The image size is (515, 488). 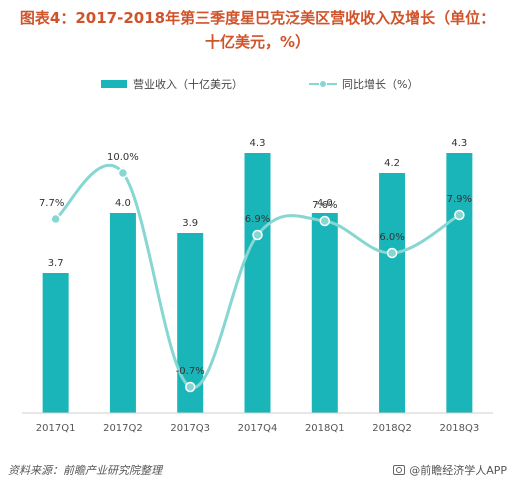 I want to click on brand-label: @前瞻经济学人APP, so click(x=458, y=470).